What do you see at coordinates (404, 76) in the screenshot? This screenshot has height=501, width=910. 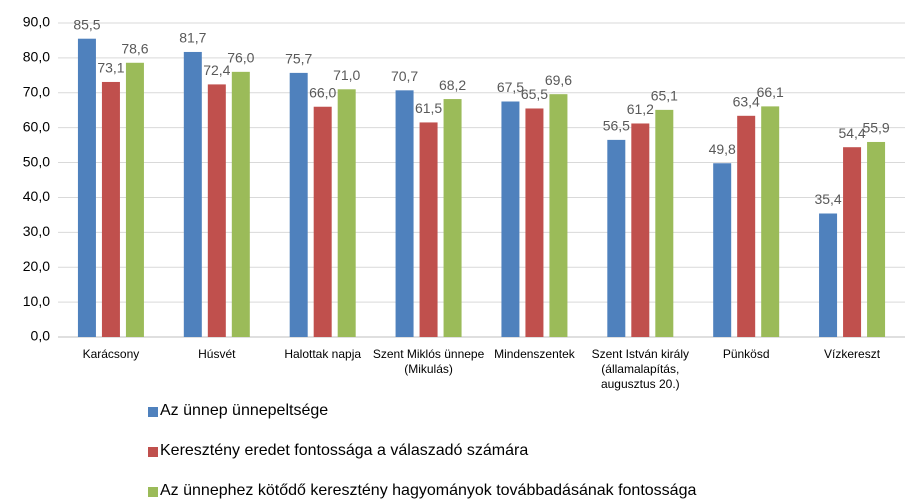 I see `data-label: 70,7` at bounding box center [404, 76].